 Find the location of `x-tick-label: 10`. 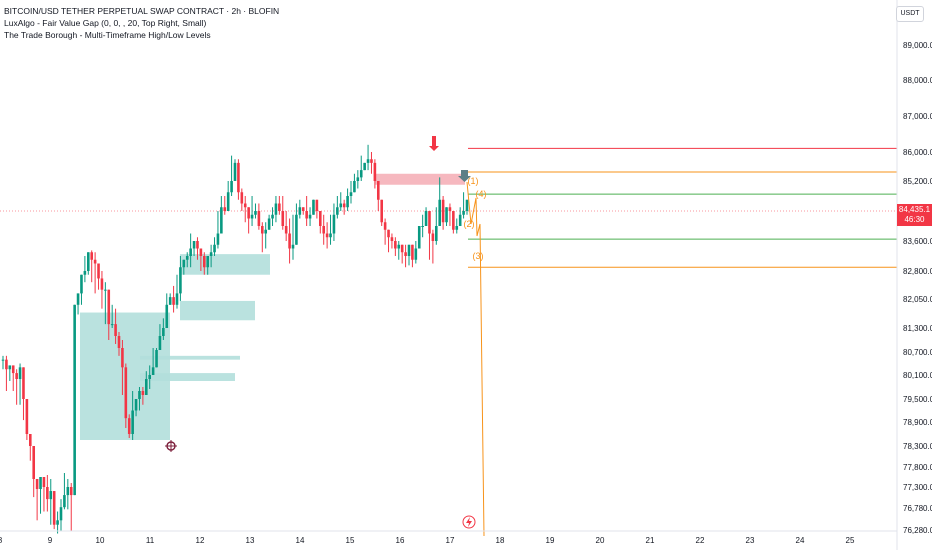

x-tick-label: 10 is located at coordinates (100, 540).